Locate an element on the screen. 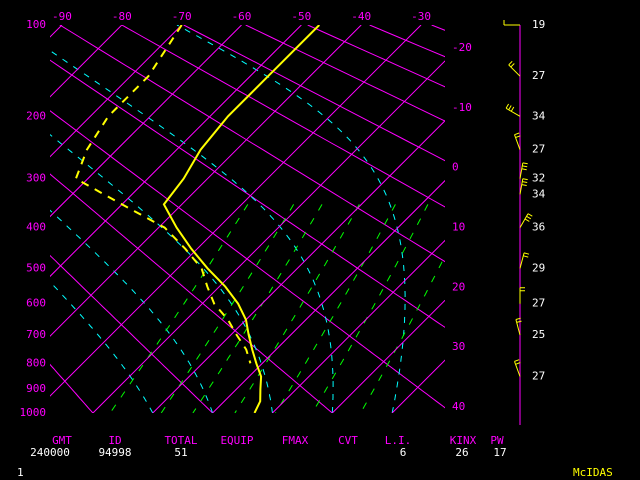 Image resolution: width=640 pixels, height=480 pixels. isotherm-label: -50 is located at coordinates (301, 16).